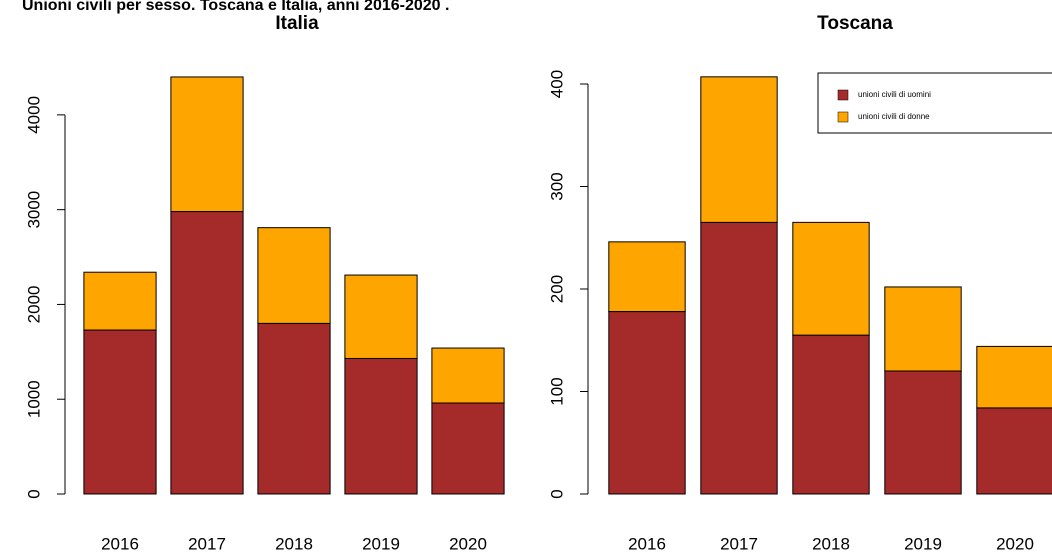 This screenshot has width=1052, height=552. I want to click on legend-label: unioni civili di uomini, so click(894, 94).